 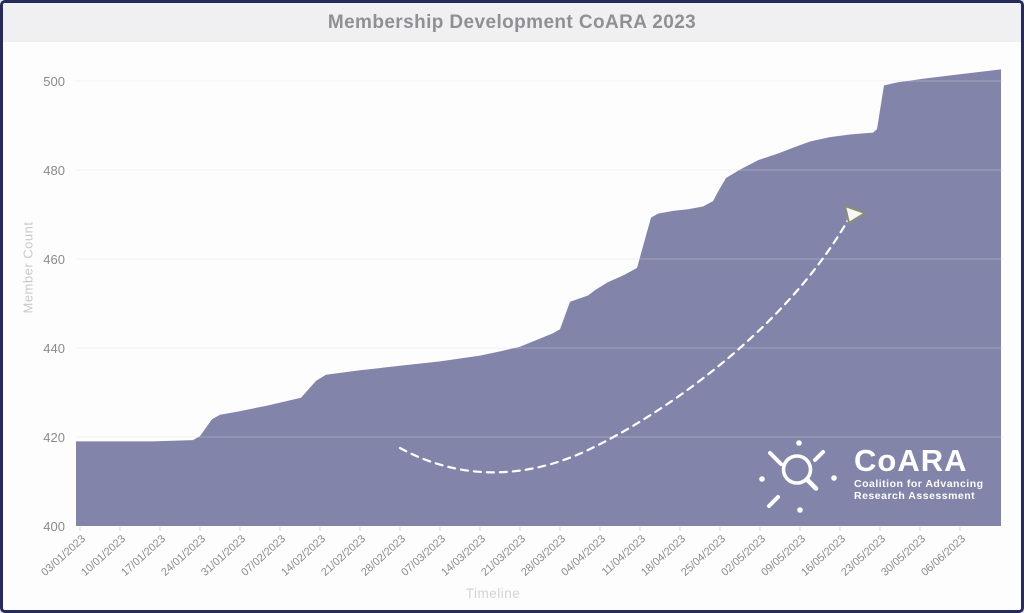 I want to click on y-tick-label: 480, so click(x=54, y=170).